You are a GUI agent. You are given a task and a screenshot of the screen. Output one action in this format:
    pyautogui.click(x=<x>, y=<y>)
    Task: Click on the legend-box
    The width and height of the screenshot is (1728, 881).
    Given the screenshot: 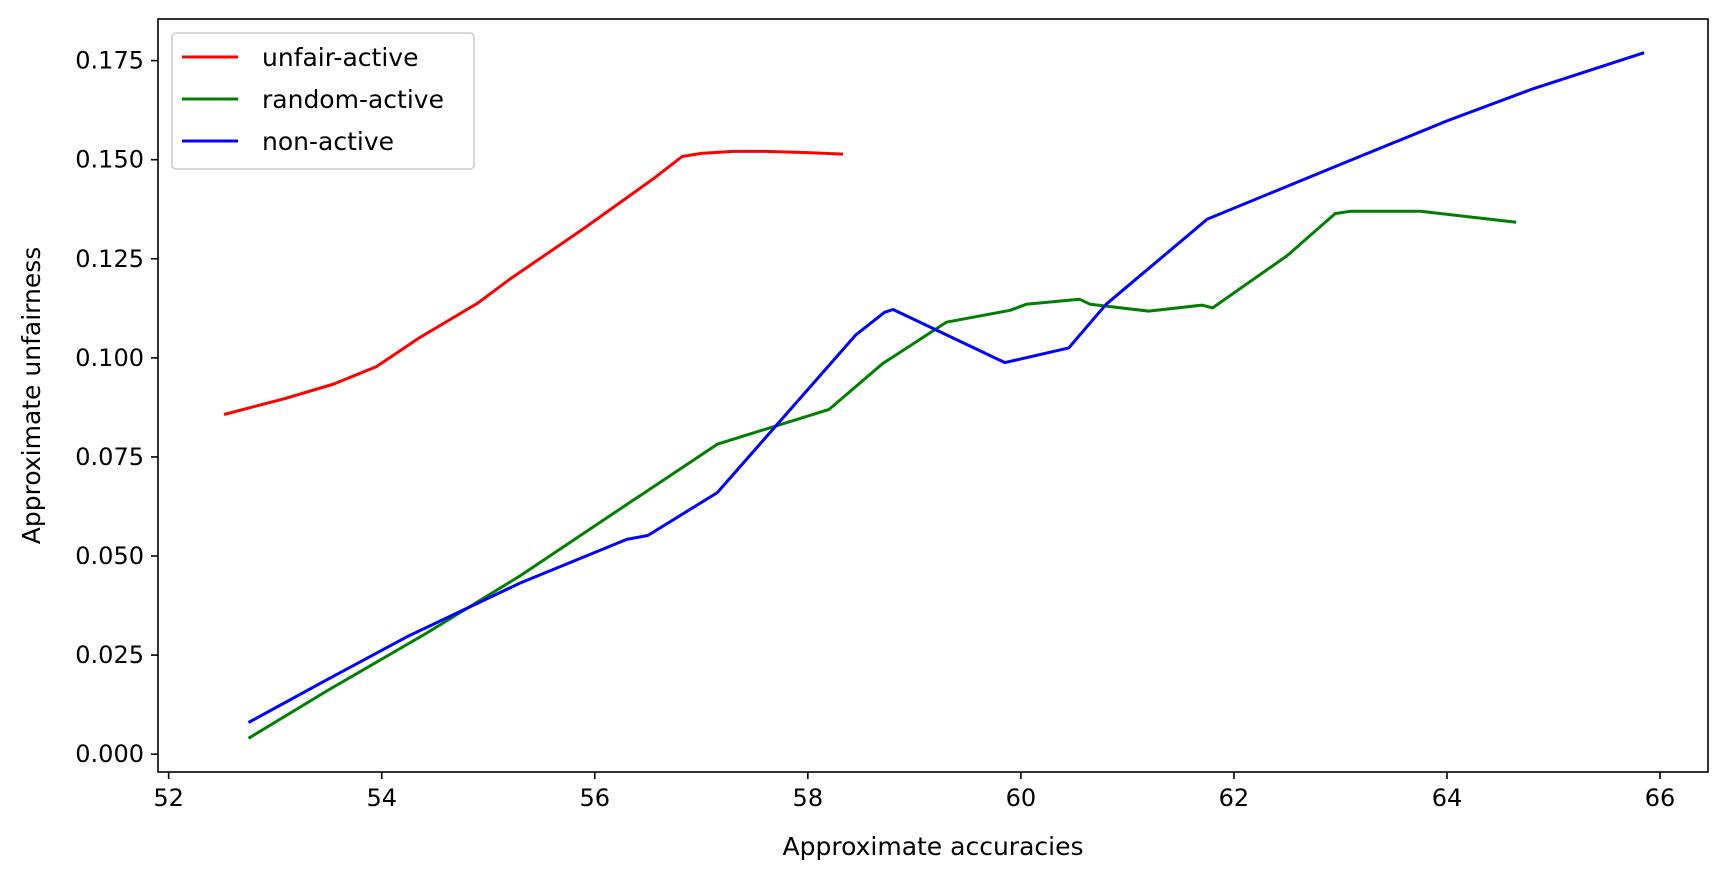 What is the action you would take?
    pyautogui.click(x=323, y=101)
    